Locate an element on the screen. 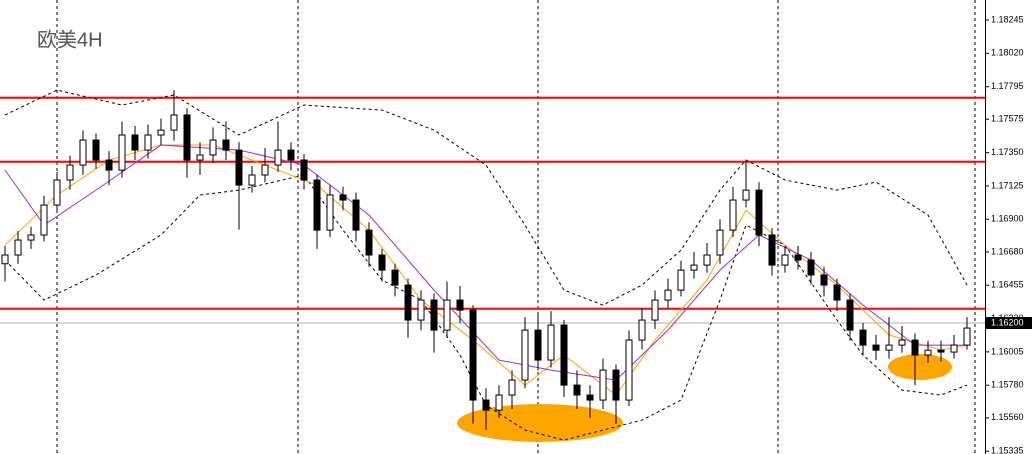 Image resolution: width=1032 pixels, height=454 pixels. y-tick-label: 1.15780 is located at coordinates (1007, 385).